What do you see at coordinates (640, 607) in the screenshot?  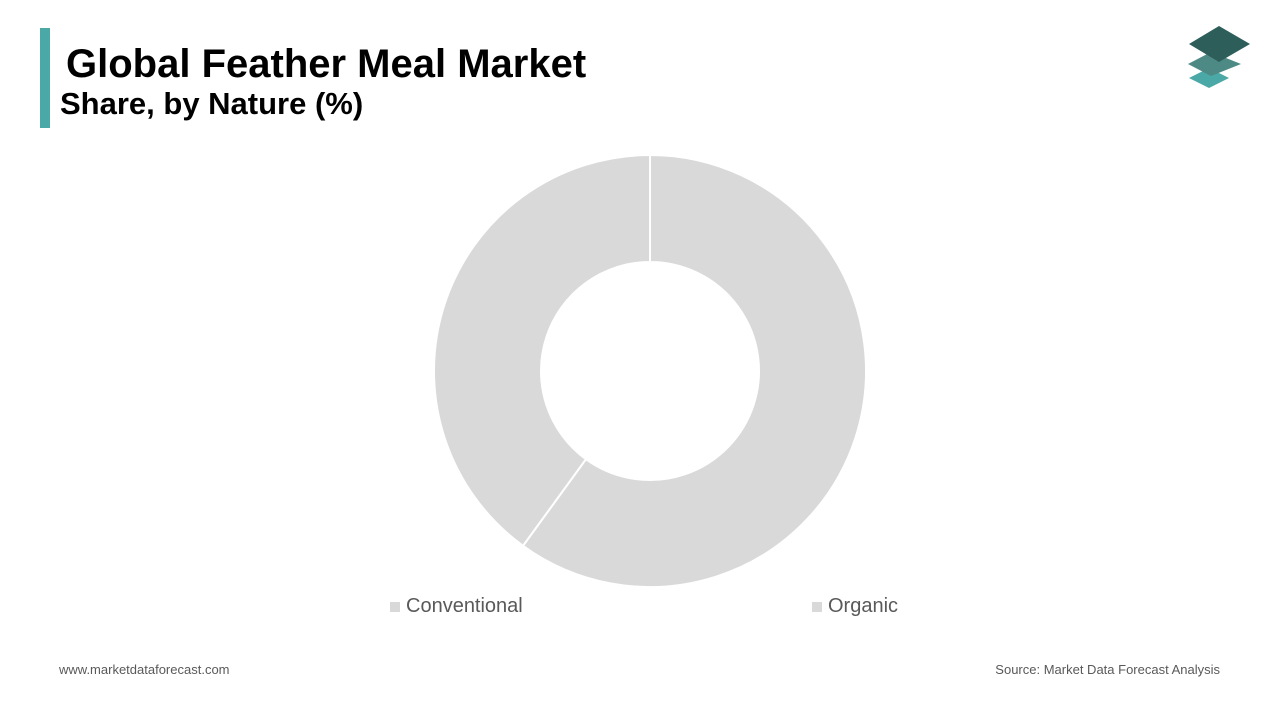 I see `chart-legend: Conventional Organic` at bounding box center [640, 607].